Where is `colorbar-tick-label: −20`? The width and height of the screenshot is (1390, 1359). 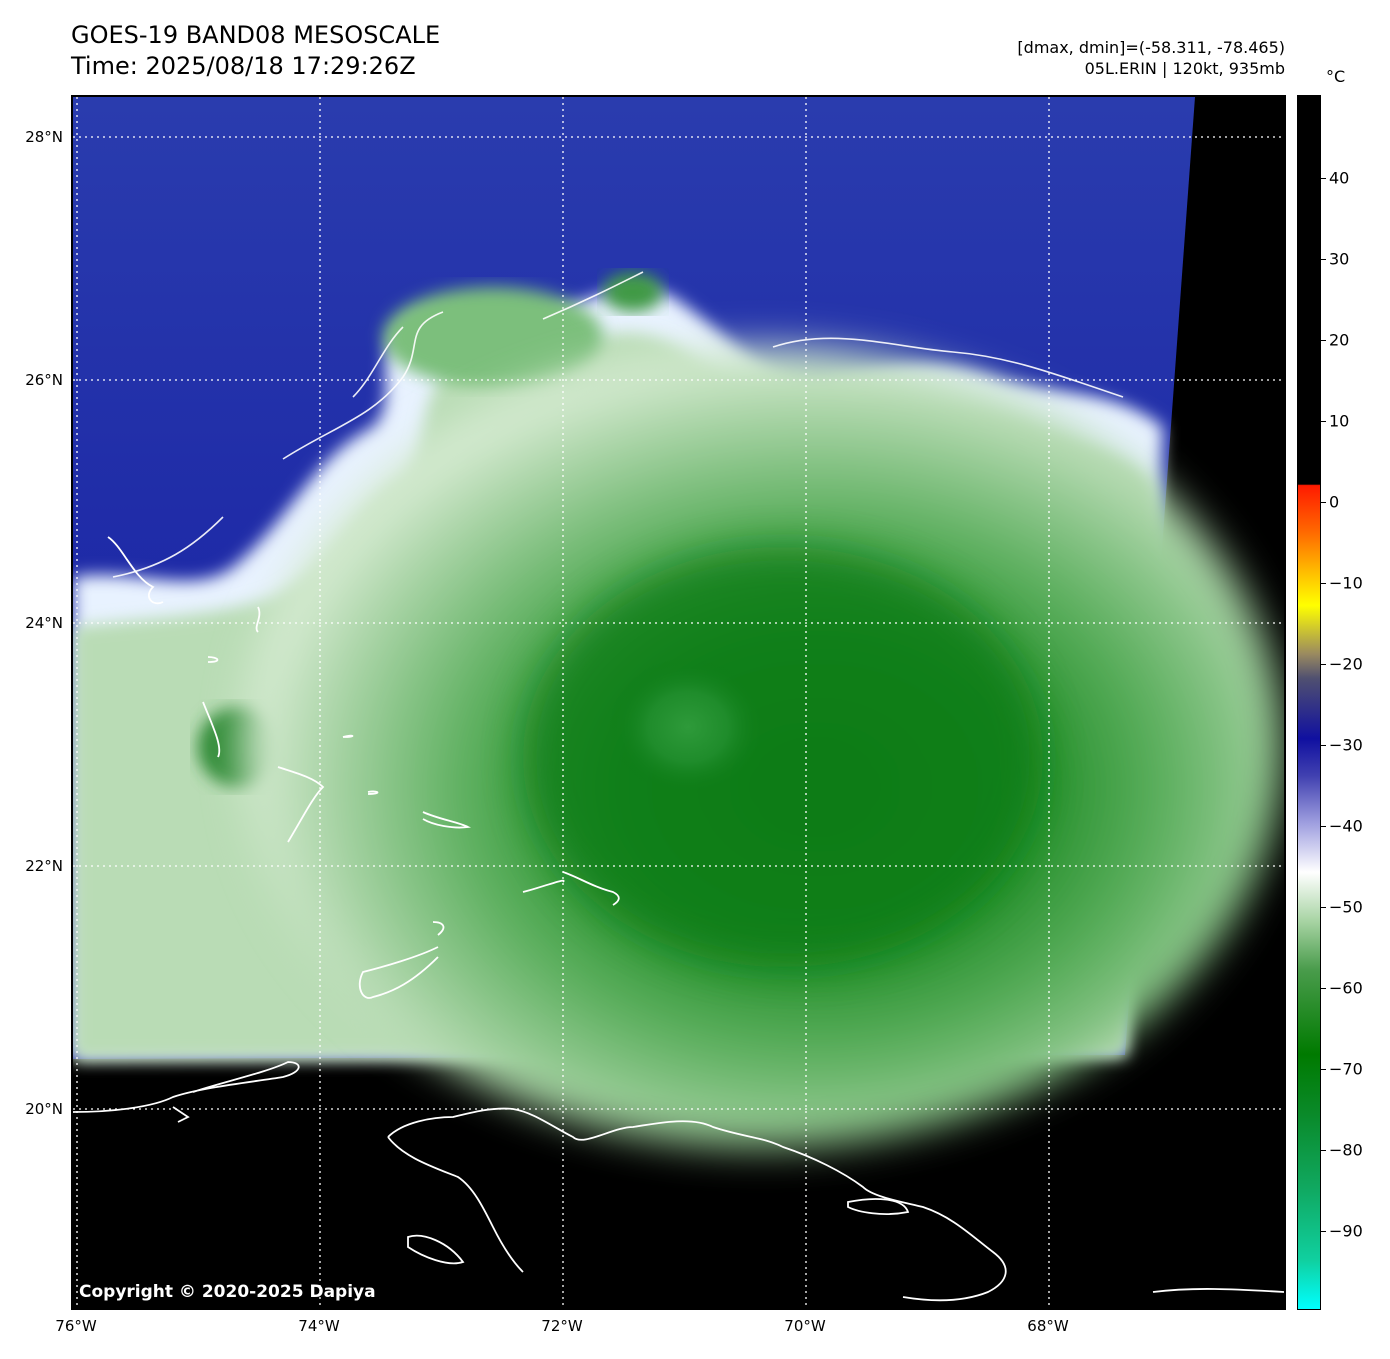
colorbar-tick-label: −20 is located at coordinates (1346, 664).